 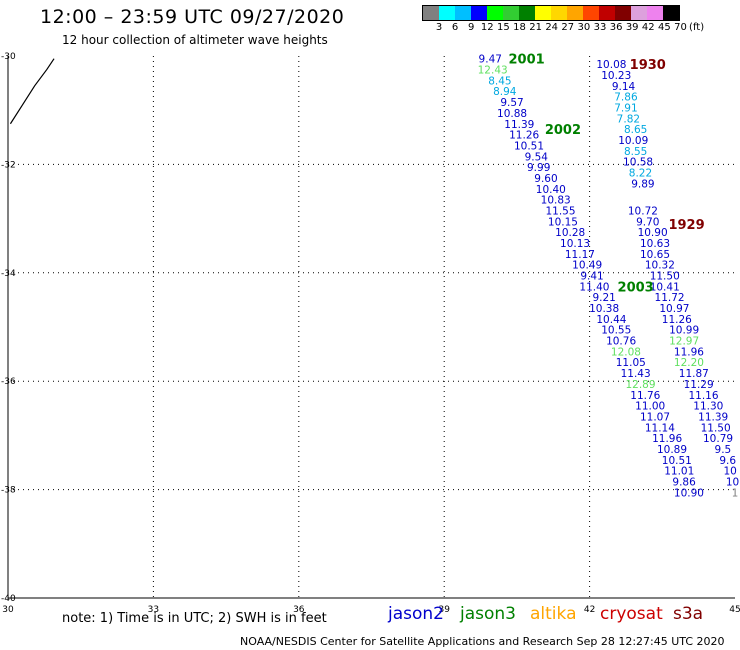 I want to click on swh-value-label: 10.58, so click(x=638, y=163).